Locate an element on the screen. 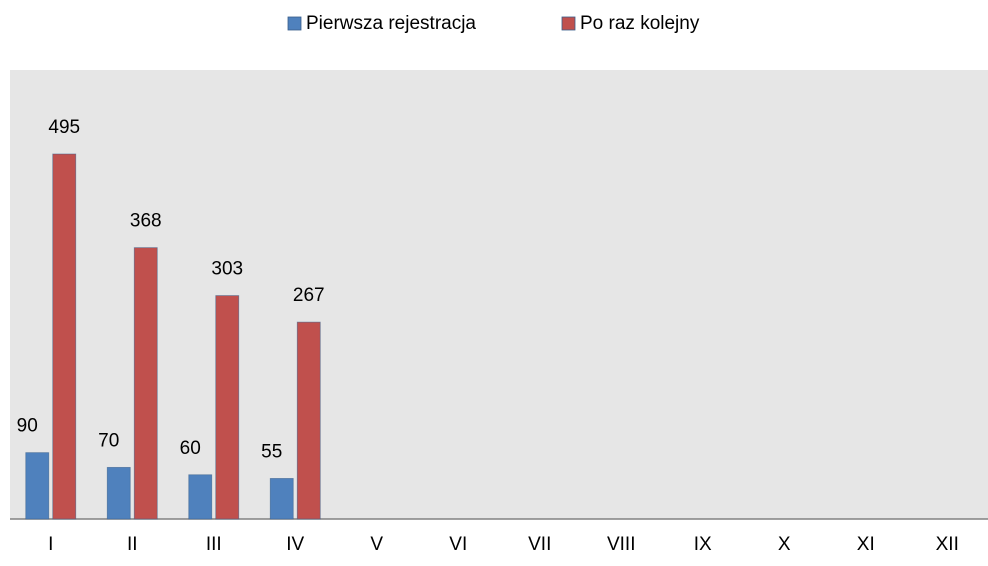 This screenshot has width=988, height=566. x-tick-label: IX is located at coordinates (703, 544).